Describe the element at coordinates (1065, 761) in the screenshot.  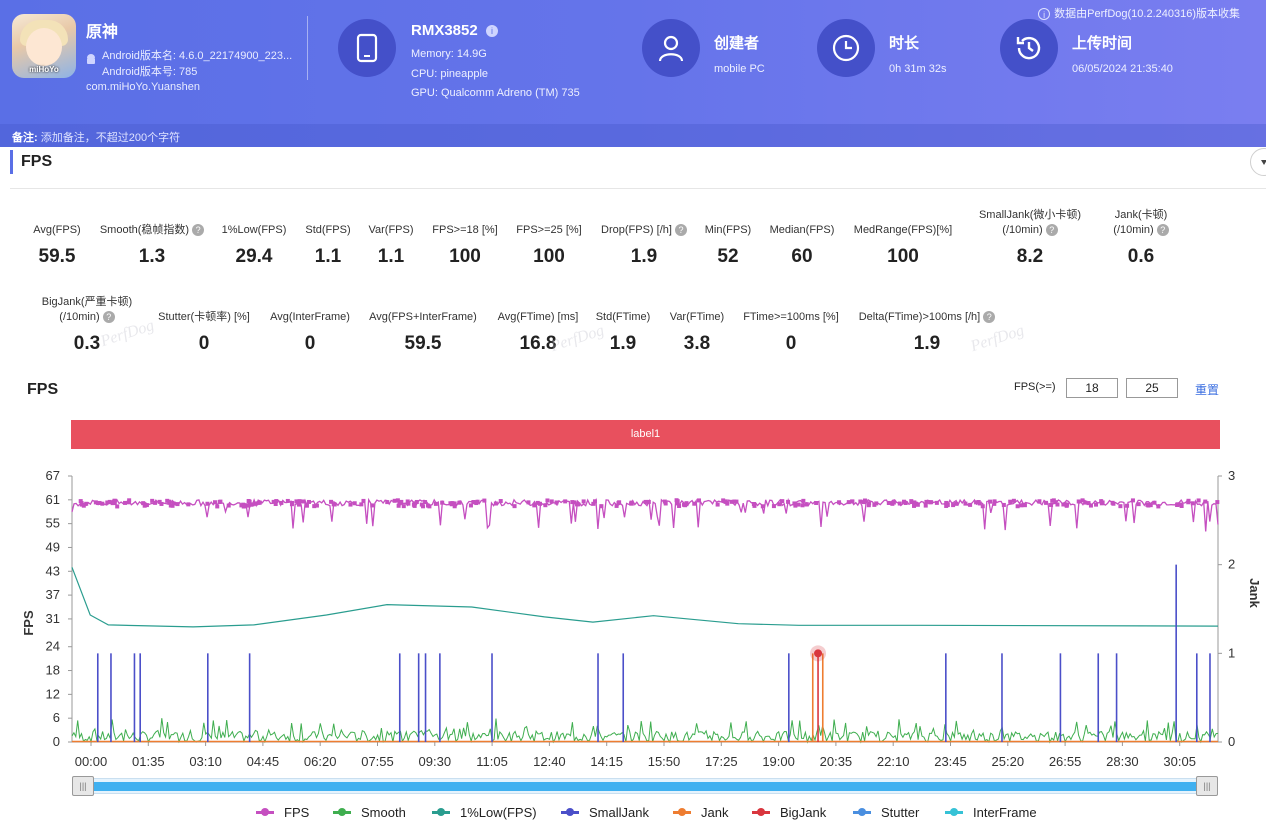
I see `x-tick-label: 26:55` at that location.